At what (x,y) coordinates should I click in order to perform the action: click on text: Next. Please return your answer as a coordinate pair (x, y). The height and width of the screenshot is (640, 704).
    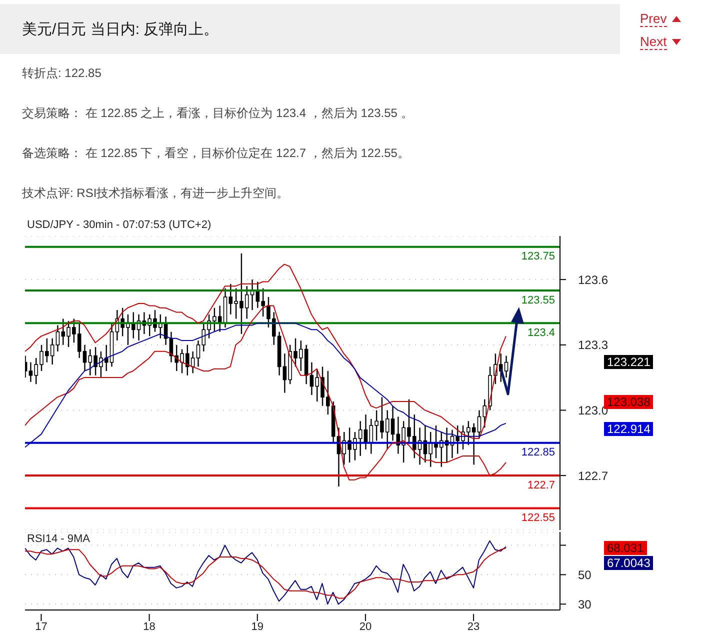
    Looking at the image, I should click on (653, 42).